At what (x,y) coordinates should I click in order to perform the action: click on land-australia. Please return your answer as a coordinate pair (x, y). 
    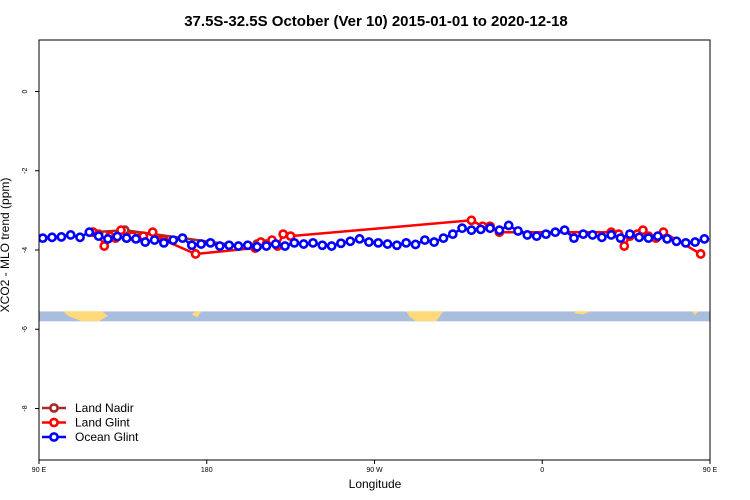
    Looking at the image, I should click on (85, 316).